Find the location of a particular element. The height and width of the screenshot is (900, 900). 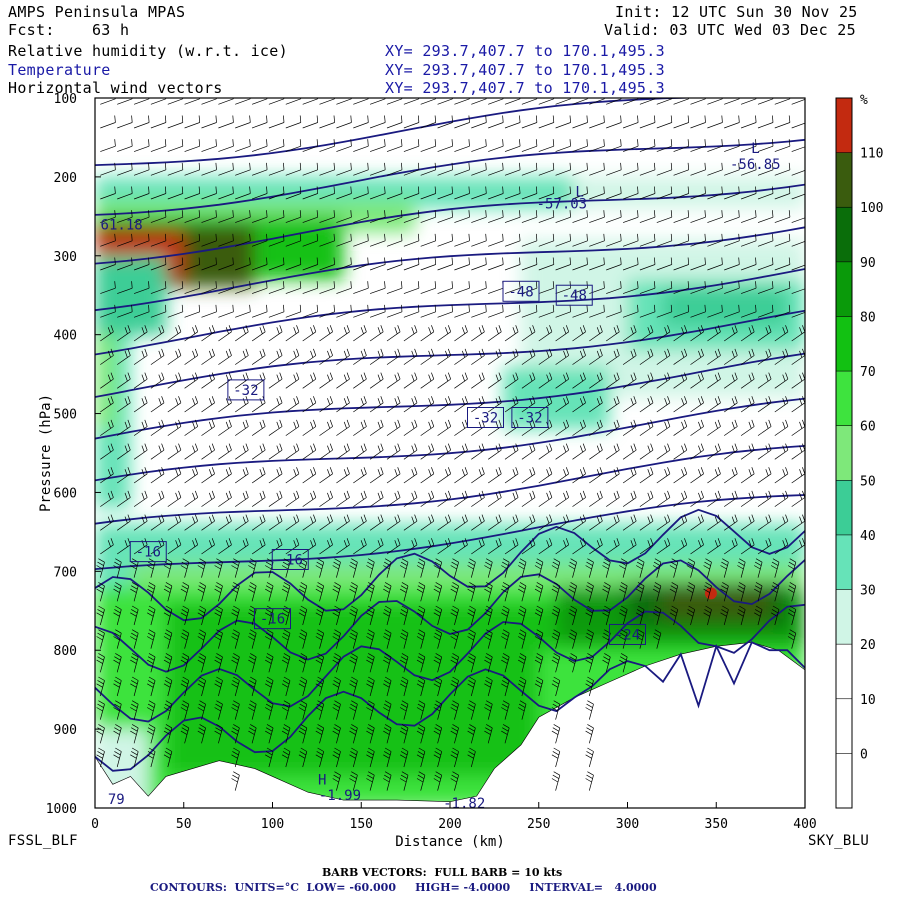

contour-label: -48 is located at coordinates (520, 292).